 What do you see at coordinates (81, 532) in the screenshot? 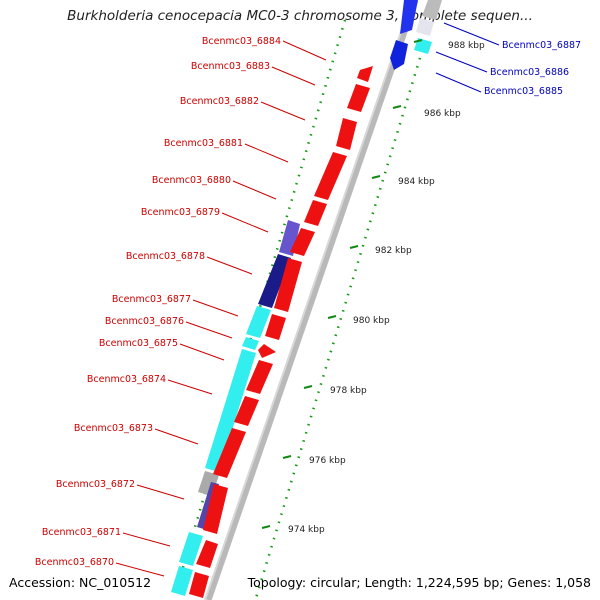
I see `gene-label: Bcenmc03_6871` at bounding box center [81, 532].